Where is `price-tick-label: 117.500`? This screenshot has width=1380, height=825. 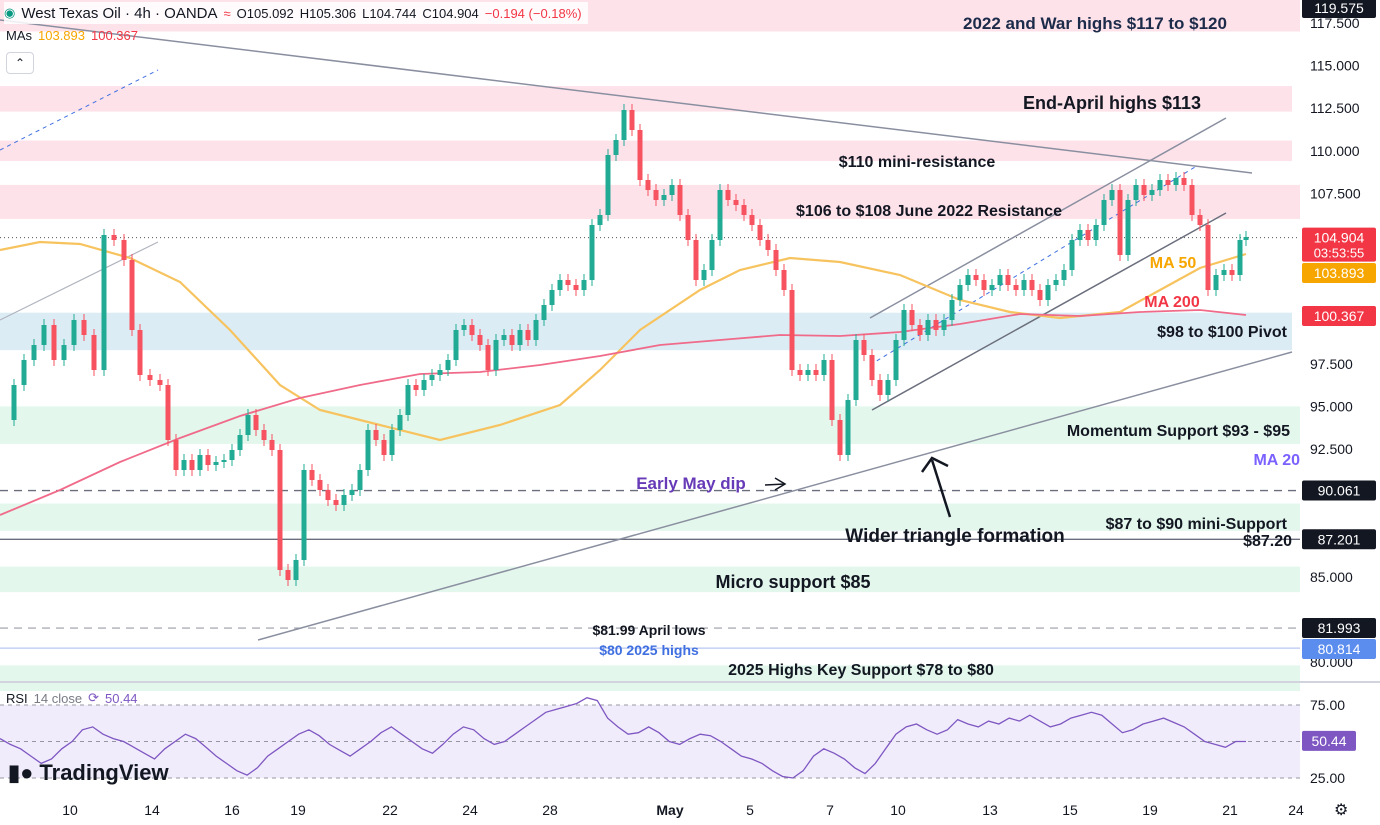 price-tick-label: 117.500 is located at coordinates (1335, 23).